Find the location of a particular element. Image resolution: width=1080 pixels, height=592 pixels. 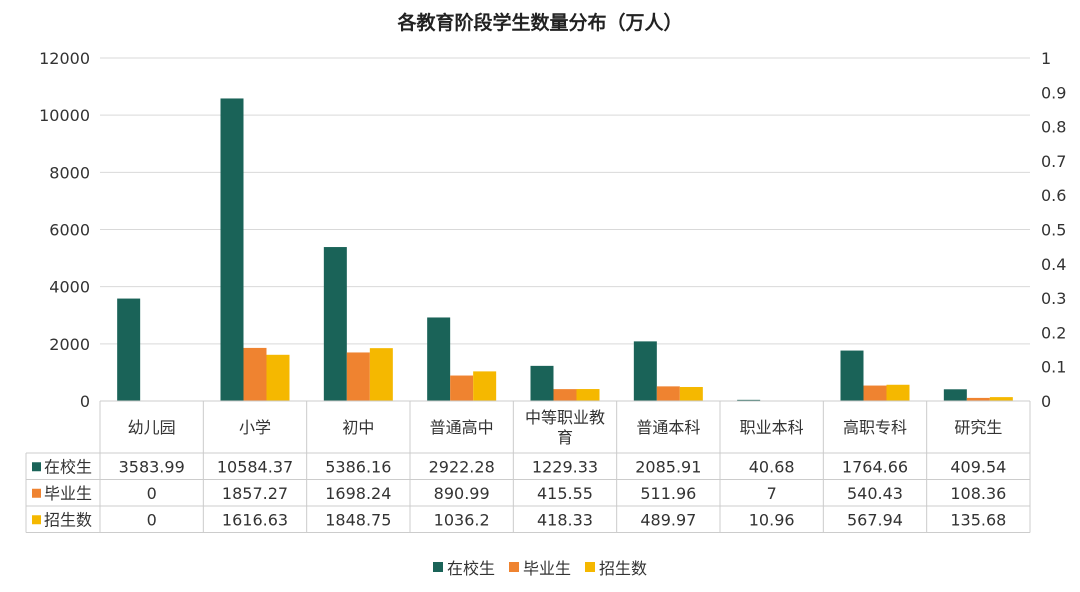

chart-title: 各教育阶段学生数量分布（万人） is located at coordinates (540, 23).